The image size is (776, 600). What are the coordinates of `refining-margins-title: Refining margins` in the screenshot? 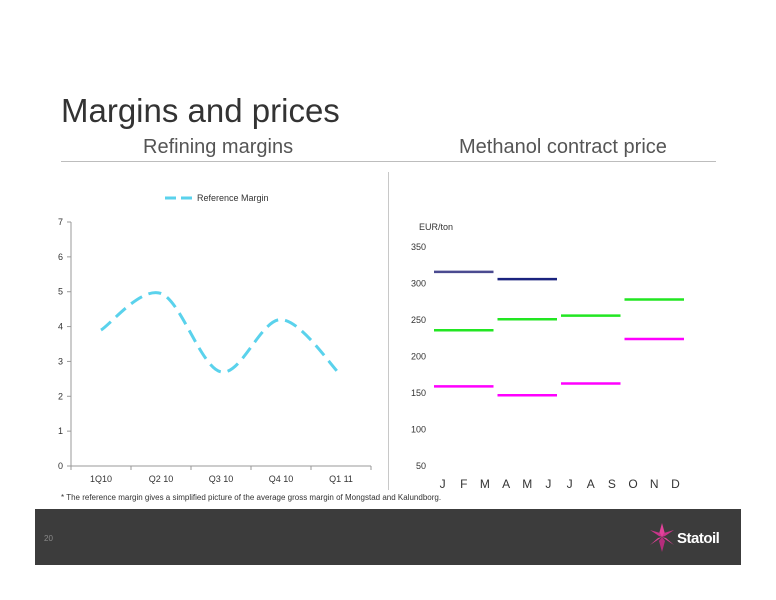 It's located at (218, 147).